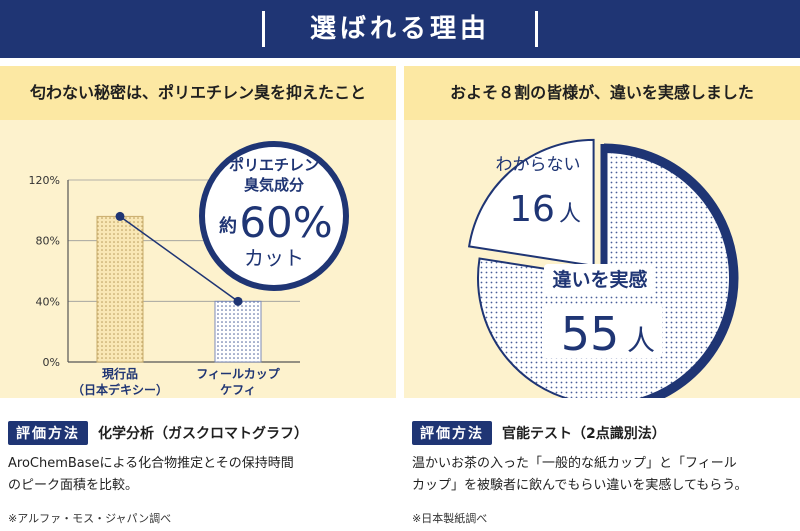 Image resolution: width=800 pixels, height=531 pixels. What do you see at coordinates (48, 301) in the screenshot?
I see `bar-y-tick-label: 40%` at bounding box center [48, 301].